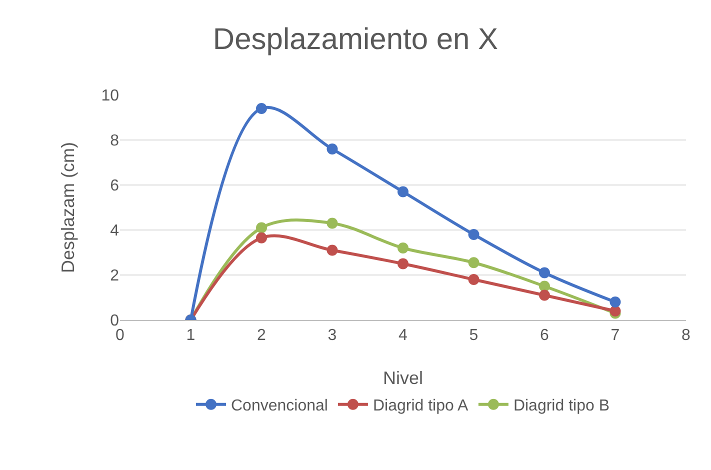 The height and width of the screenshot is (470, 711). Describe the element at coordinates (615, 335) in the screenshot. I see `x-tick-label: 7` at that location.